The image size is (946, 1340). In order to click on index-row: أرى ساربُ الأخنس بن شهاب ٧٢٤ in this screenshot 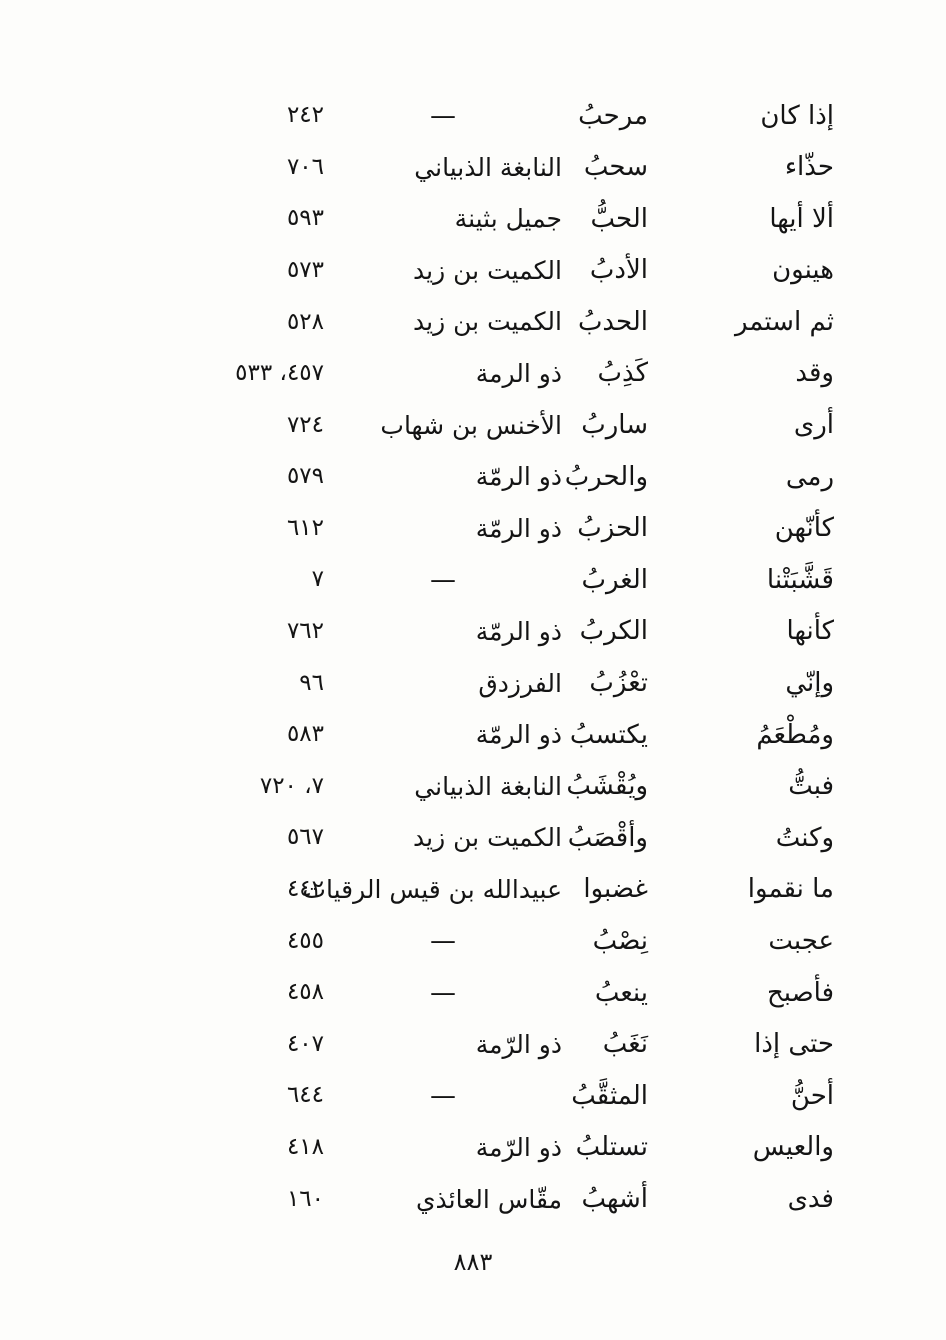, I will do `click(417, 426)`.